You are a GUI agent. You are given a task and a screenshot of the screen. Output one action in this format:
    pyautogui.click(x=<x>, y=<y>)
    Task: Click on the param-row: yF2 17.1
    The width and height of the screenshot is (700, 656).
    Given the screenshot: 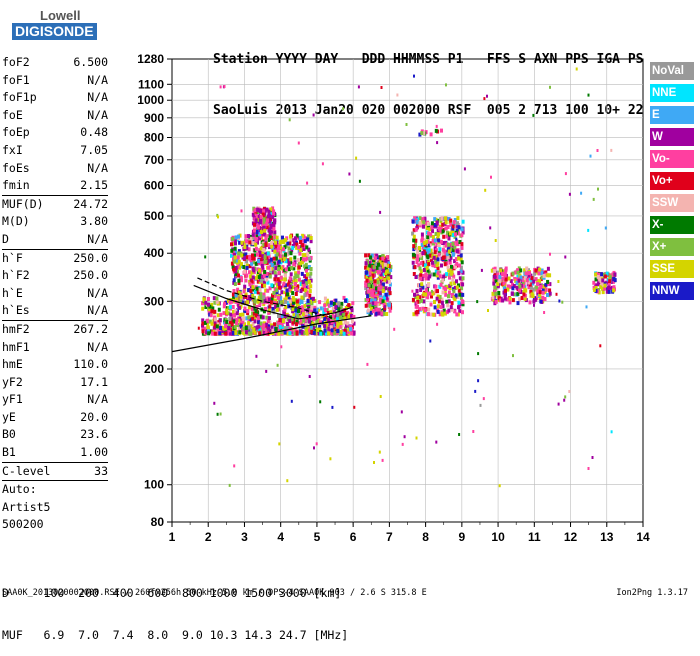 What is the action you would take?
    pyautogui.click(x=55, y=383)
    